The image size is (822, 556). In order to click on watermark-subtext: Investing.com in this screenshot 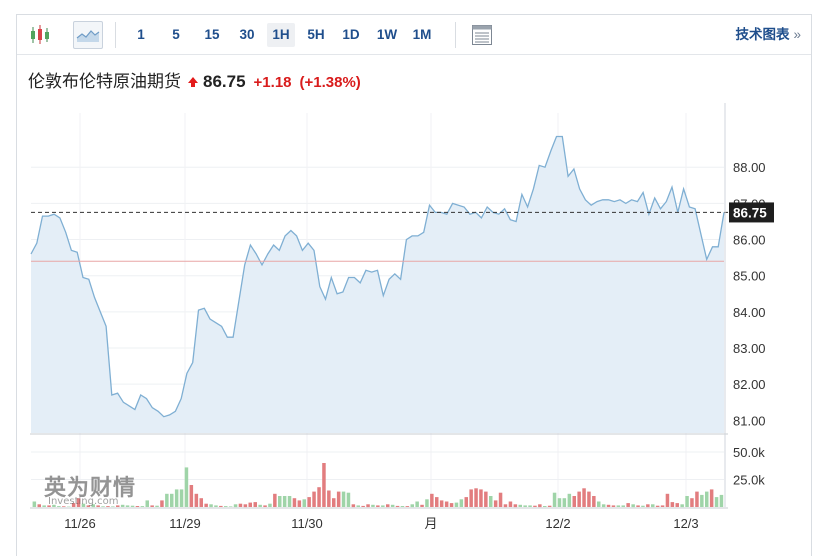, I will do `click(83, 501)`.